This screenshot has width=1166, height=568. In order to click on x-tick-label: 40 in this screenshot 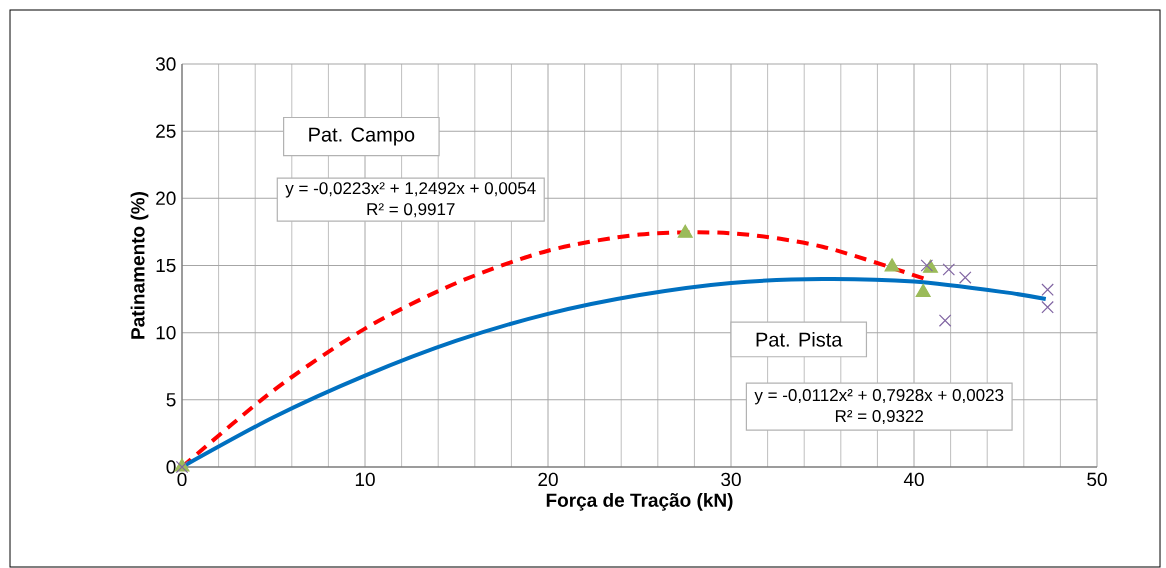, I will do `click(913, 479)`.